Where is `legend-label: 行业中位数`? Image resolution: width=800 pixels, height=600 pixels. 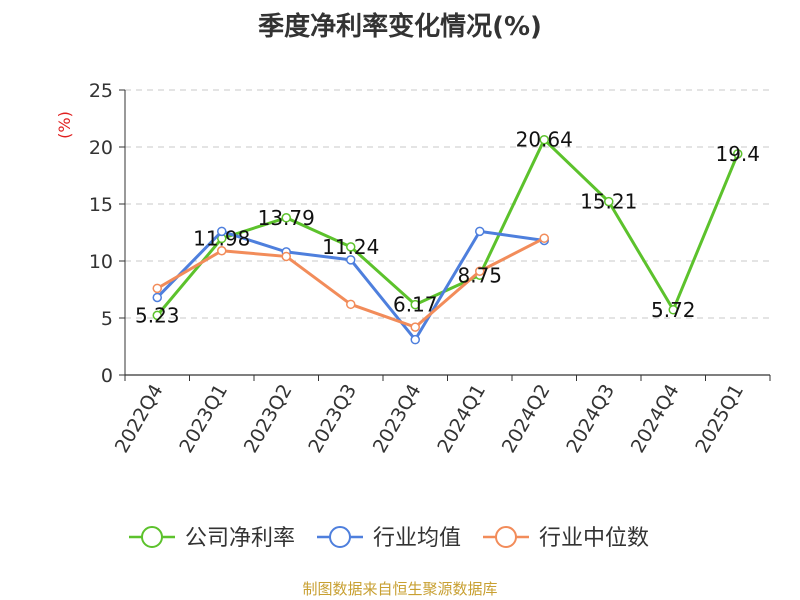 legend-label: 行业中位数 is located at coordinates (594, 538).